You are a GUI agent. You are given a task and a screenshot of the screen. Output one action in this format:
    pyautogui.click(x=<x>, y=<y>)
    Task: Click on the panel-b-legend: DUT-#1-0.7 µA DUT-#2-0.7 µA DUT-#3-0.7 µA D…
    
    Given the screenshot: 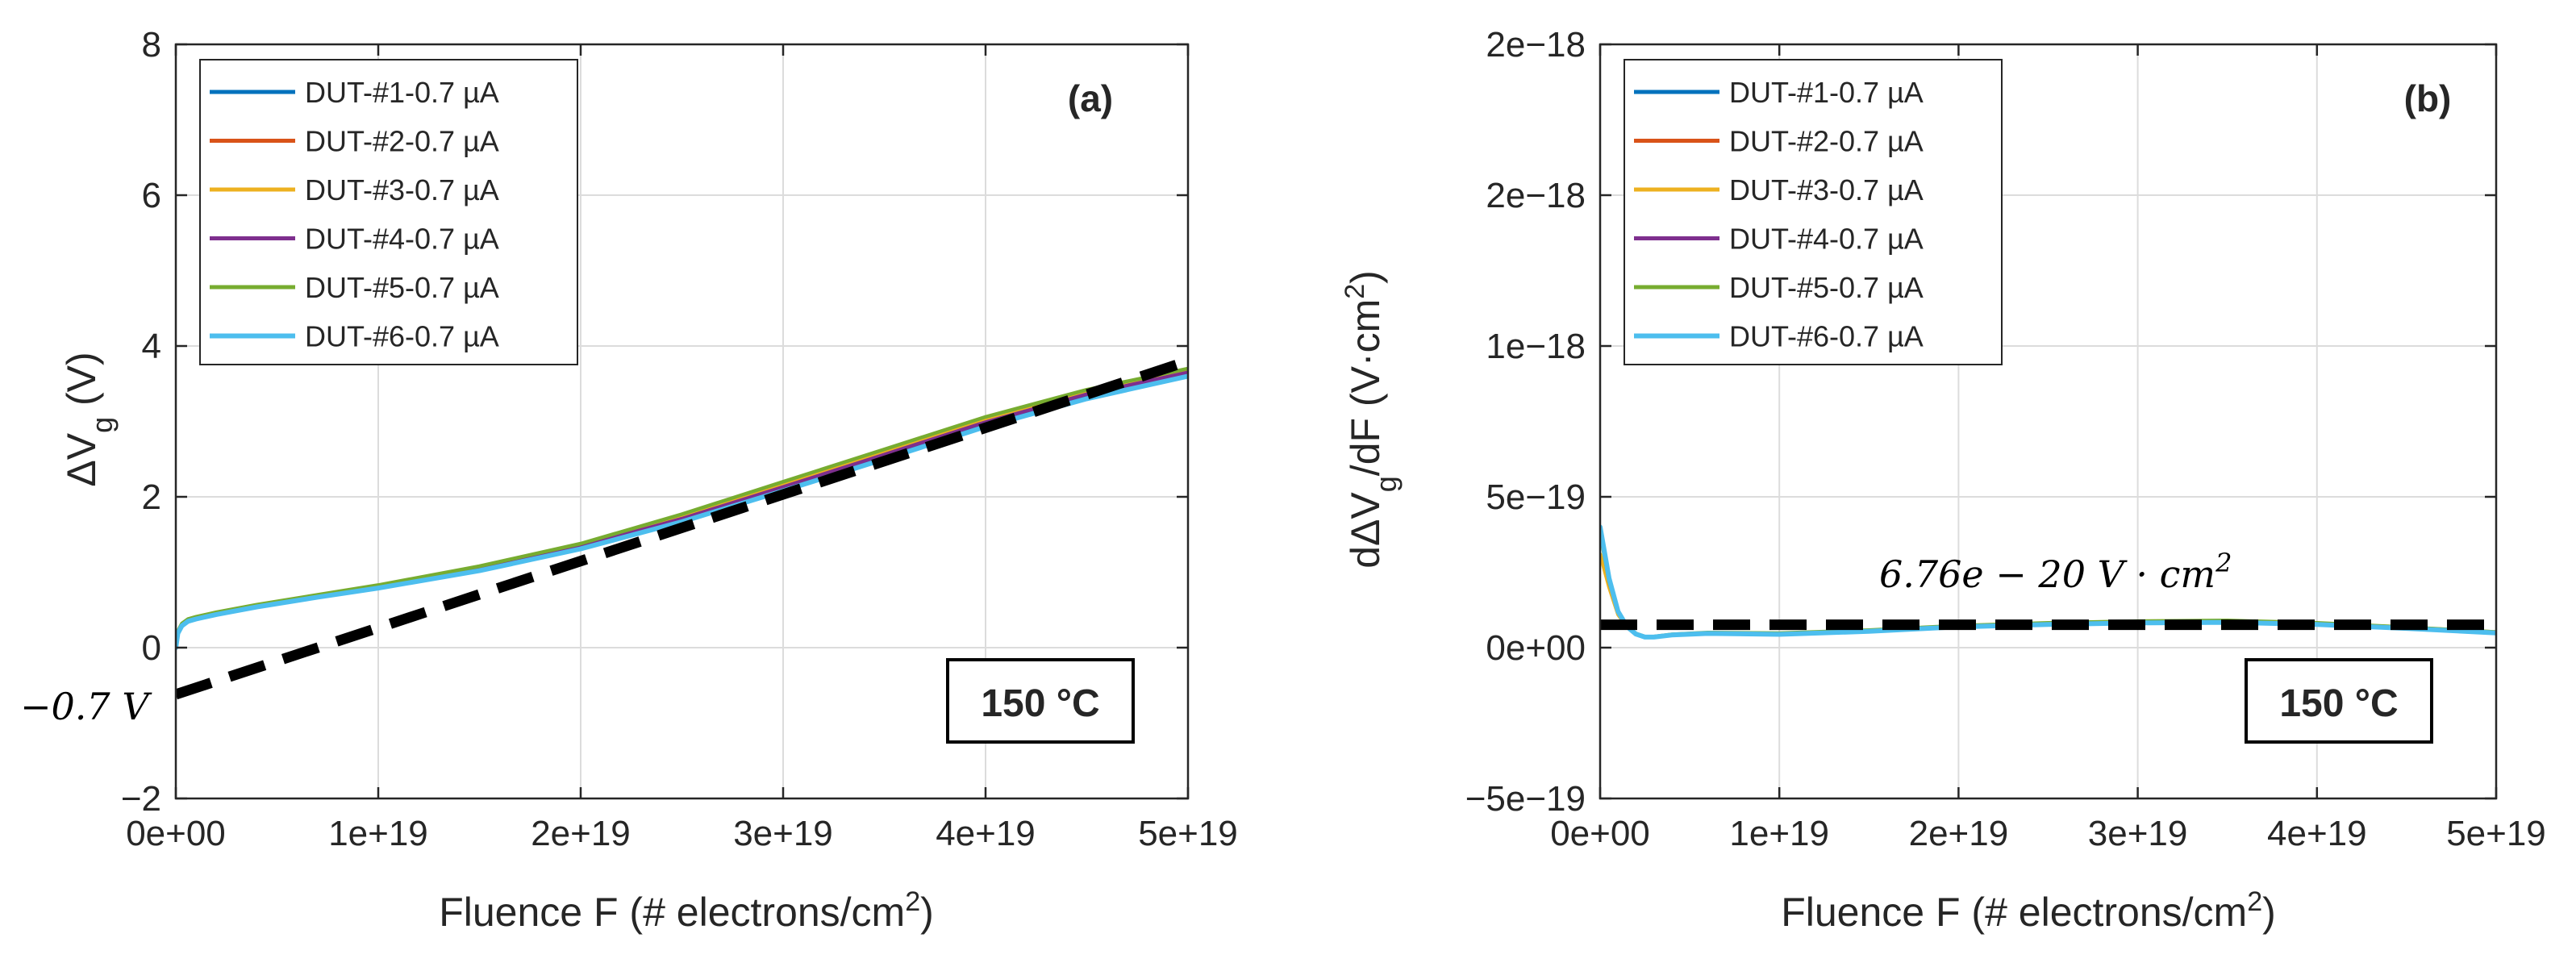 What is the action you would take?
    pyautogui.click(x=1813, y=212)
    